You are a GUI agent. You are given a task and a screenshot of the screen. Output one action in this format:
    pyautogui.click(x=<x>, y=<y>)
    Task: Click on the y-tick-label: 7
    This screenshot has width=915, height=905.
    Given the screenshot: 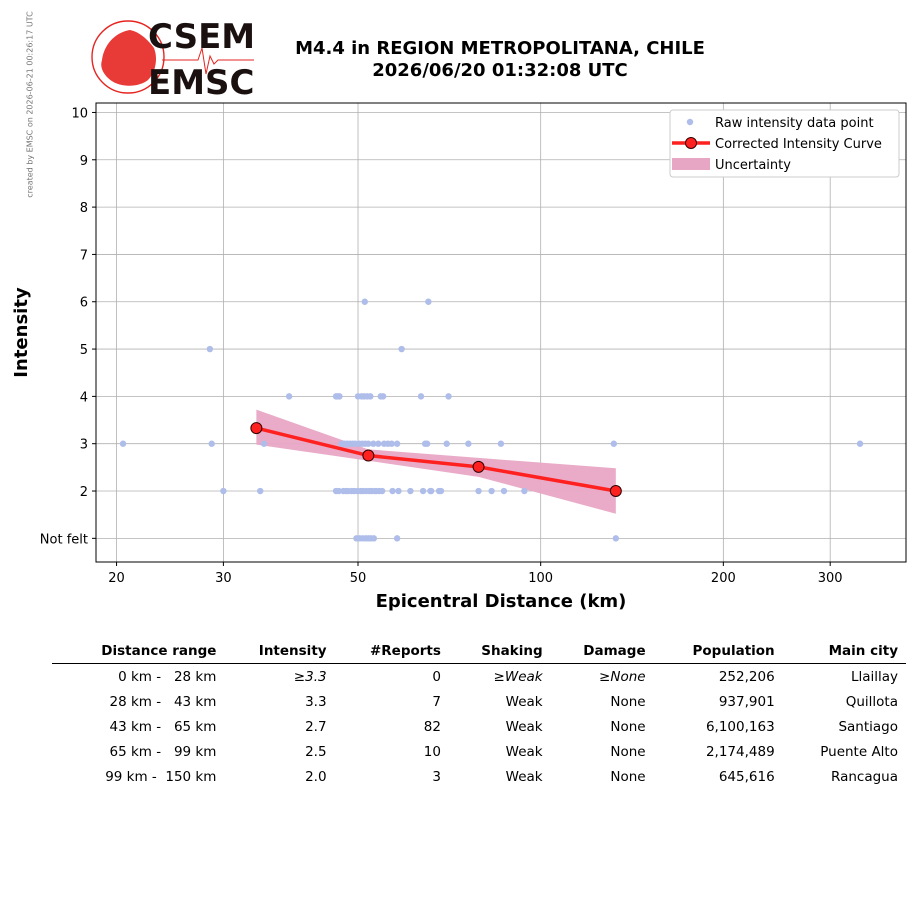 What is the action you would take?
    pyautogui.click(x=84, y=255)
    